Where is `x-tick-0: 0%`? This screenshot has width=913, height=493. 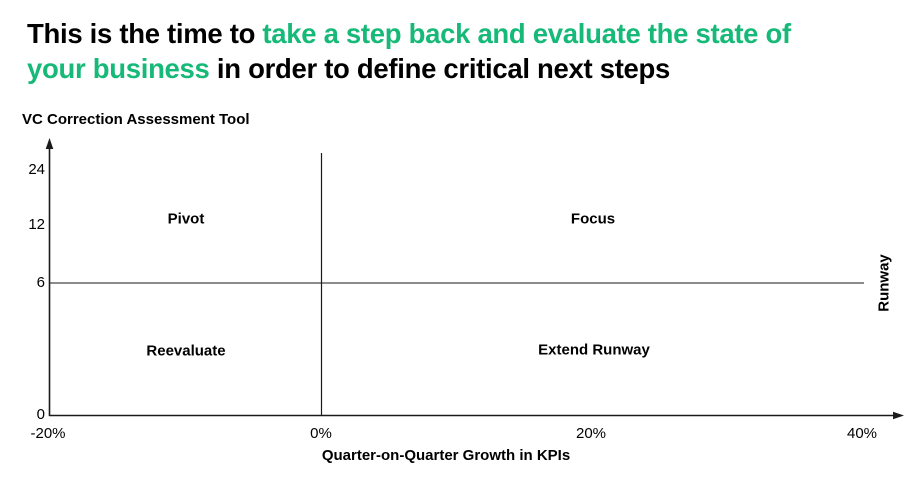
x-tick-0: 0% is located at coordinates (321, 433).